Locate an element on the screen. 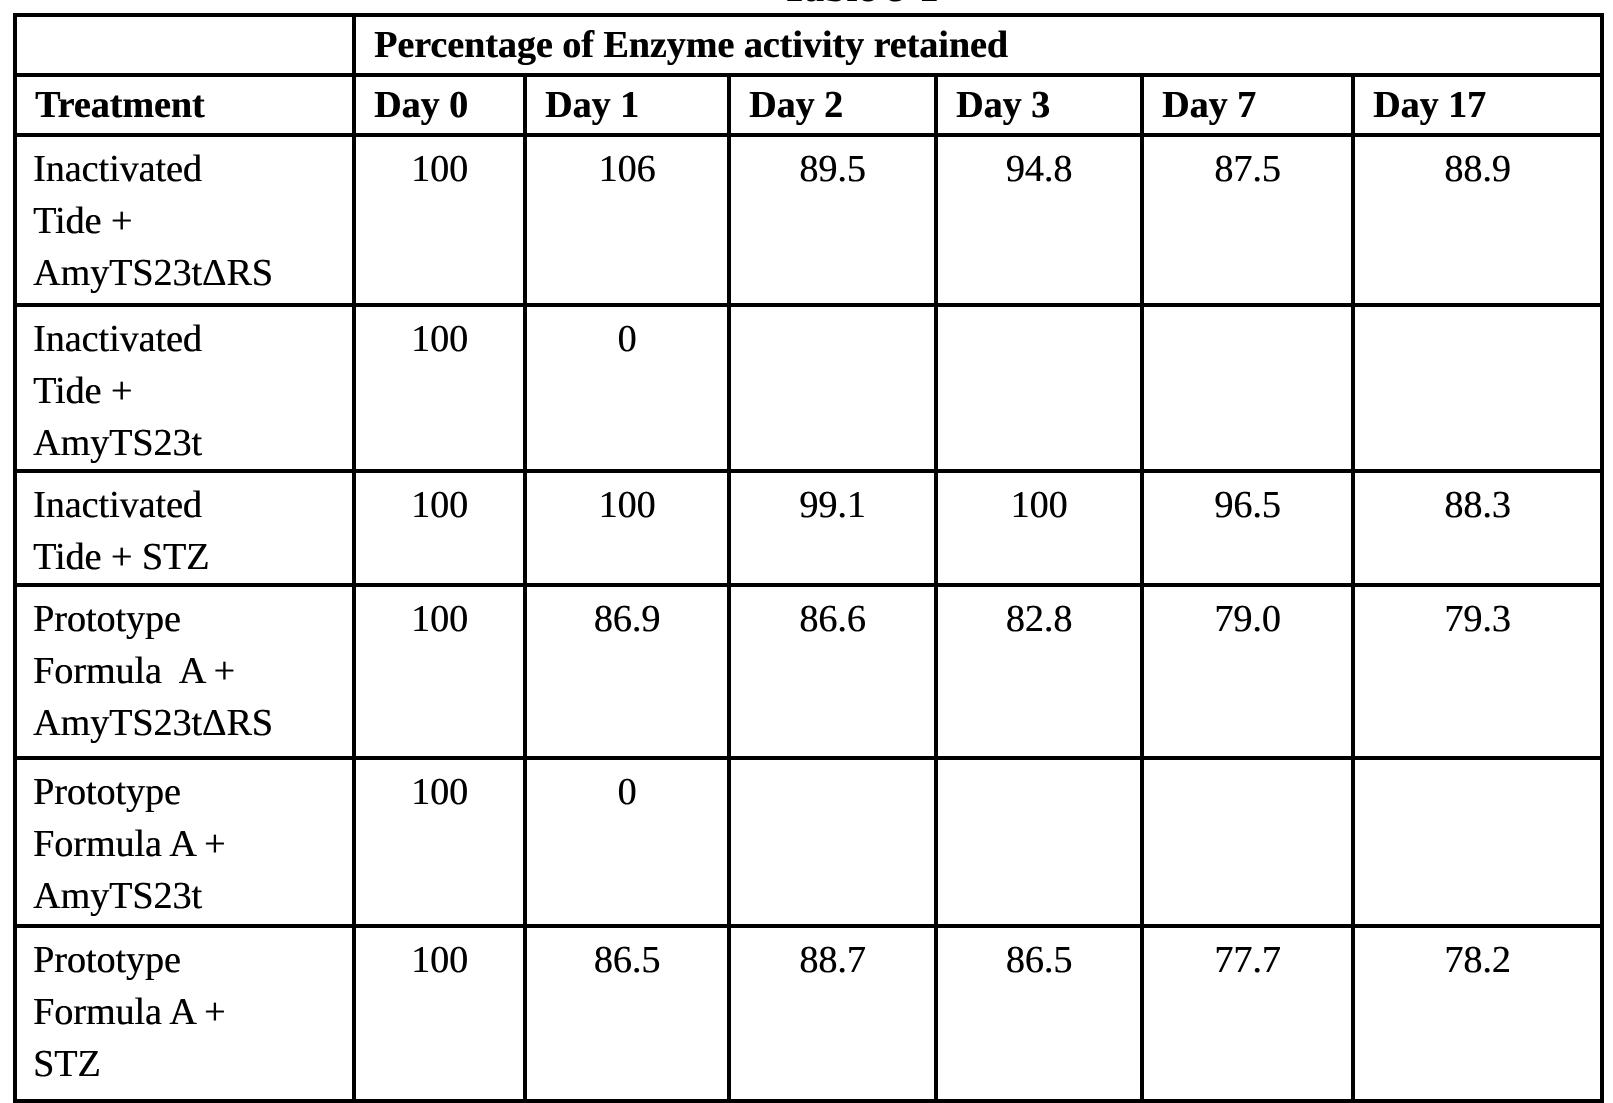 The image size is (1613, 1103). treatment-cell: Prototype Formula A + STZ is located at coordinates (184, 1013).